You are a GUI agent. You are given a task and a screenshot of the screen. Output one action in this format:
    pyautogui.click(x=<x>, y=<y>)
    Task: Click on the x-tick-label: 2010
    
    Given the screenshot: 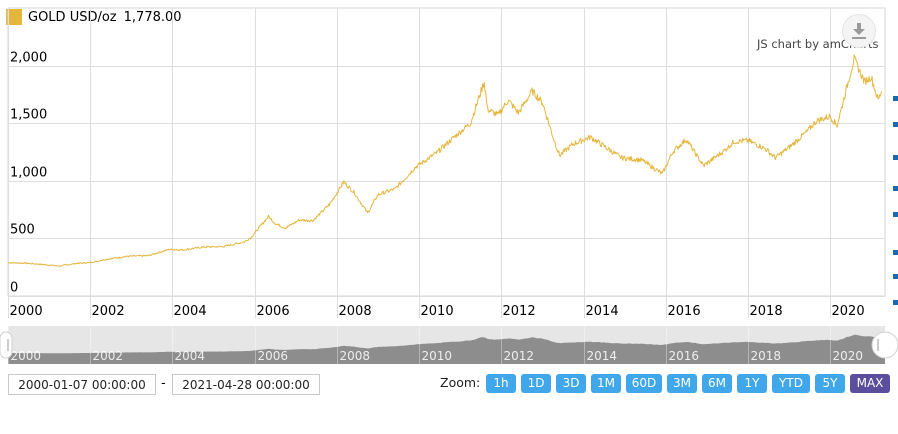 What is the action you would take?
    pyautogui.click(x=437, y=311)
    